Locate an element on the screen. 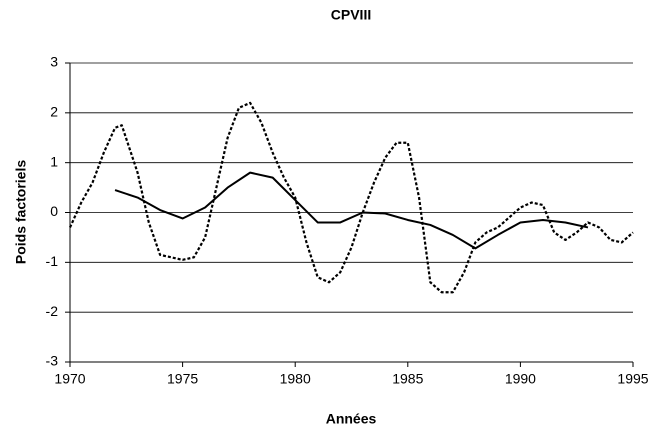  y-tick-label: -2 is located at coordinates (52, 311).